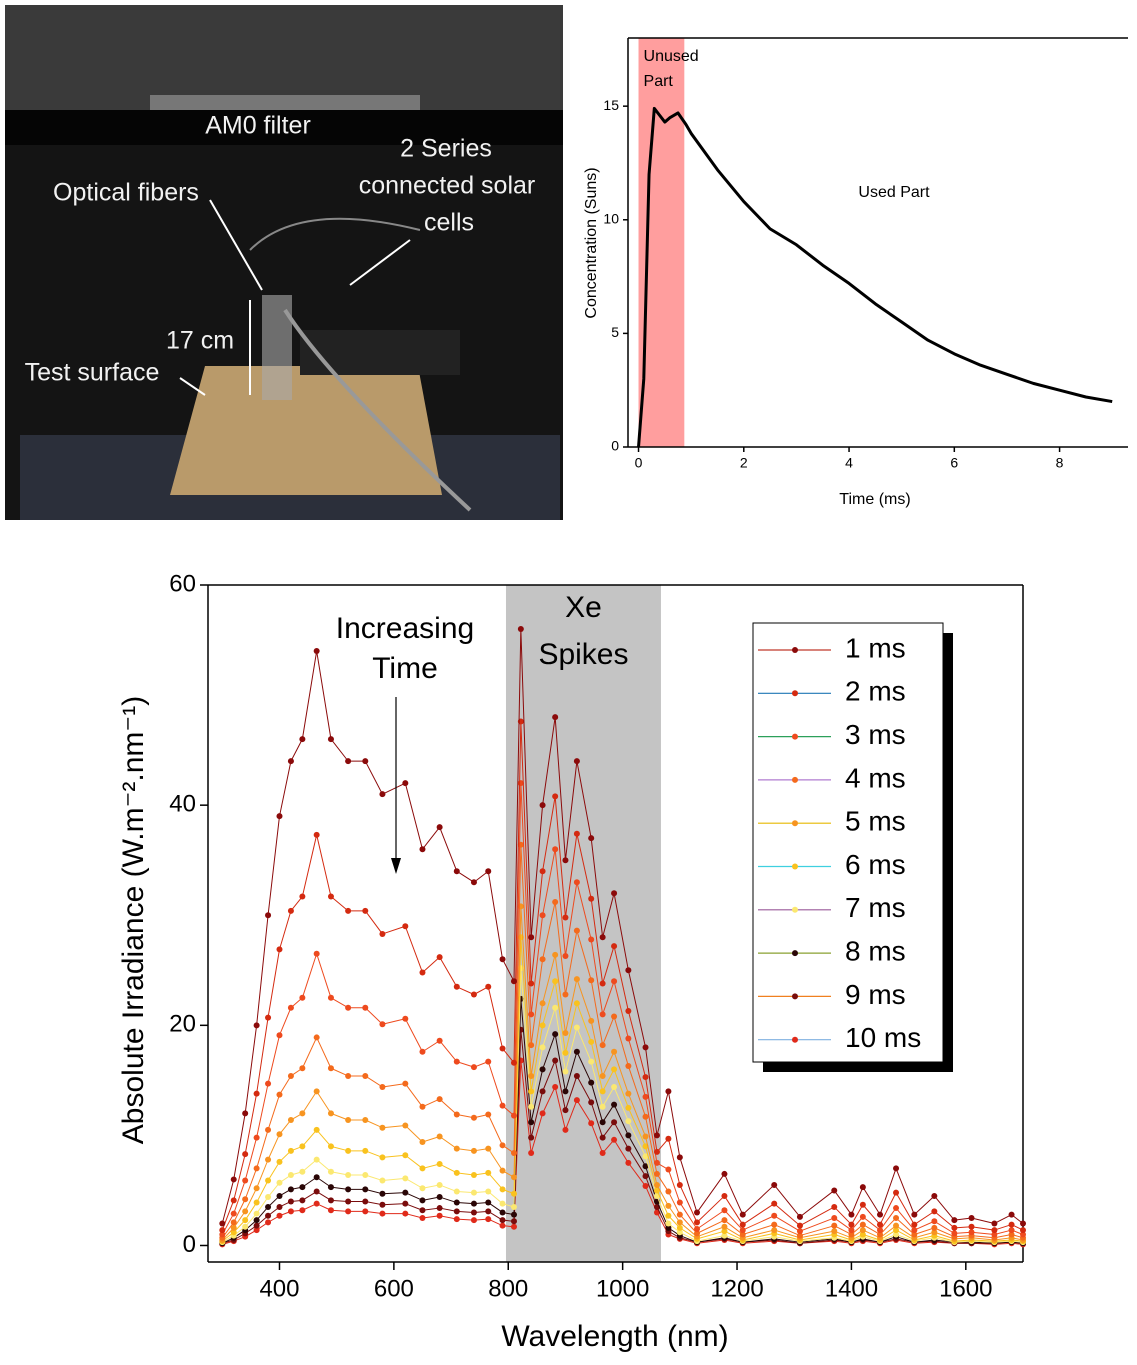  Describe the element at coordinates (875, 734) in the screenshot. I see `legend-label: 3 ms` at that location.